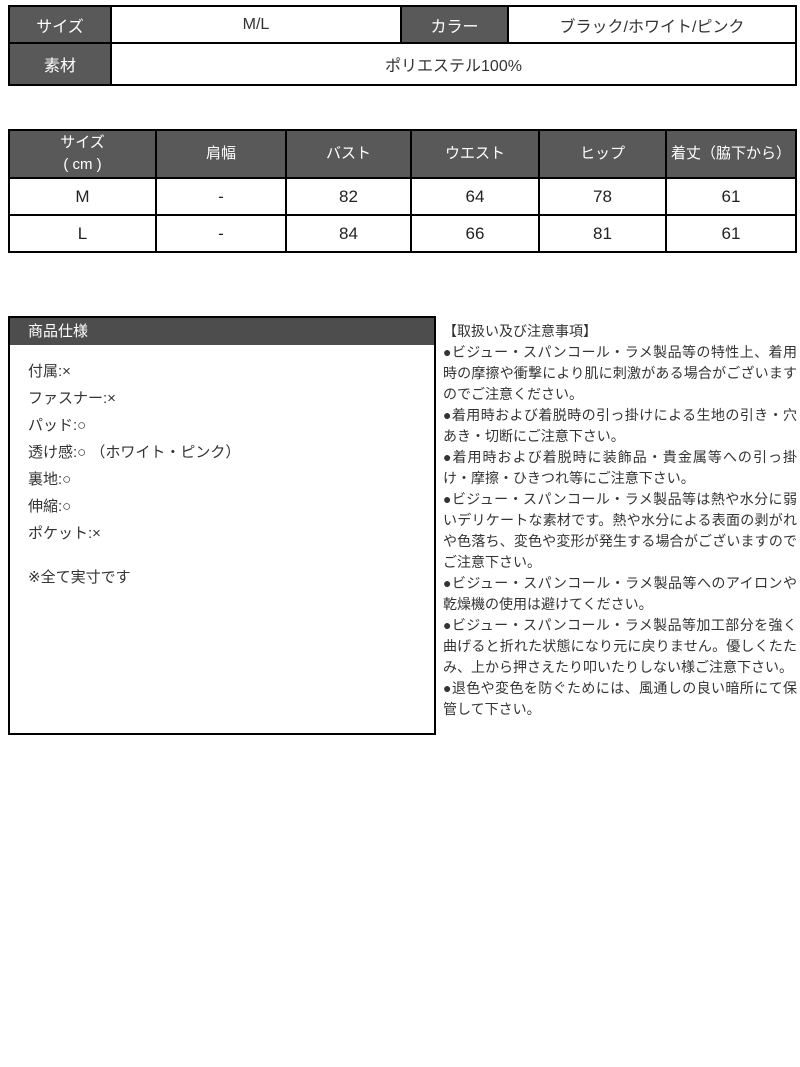 The image size is (800, 1067). I want to click on col-header-bust: バスト, so click(348, 154).